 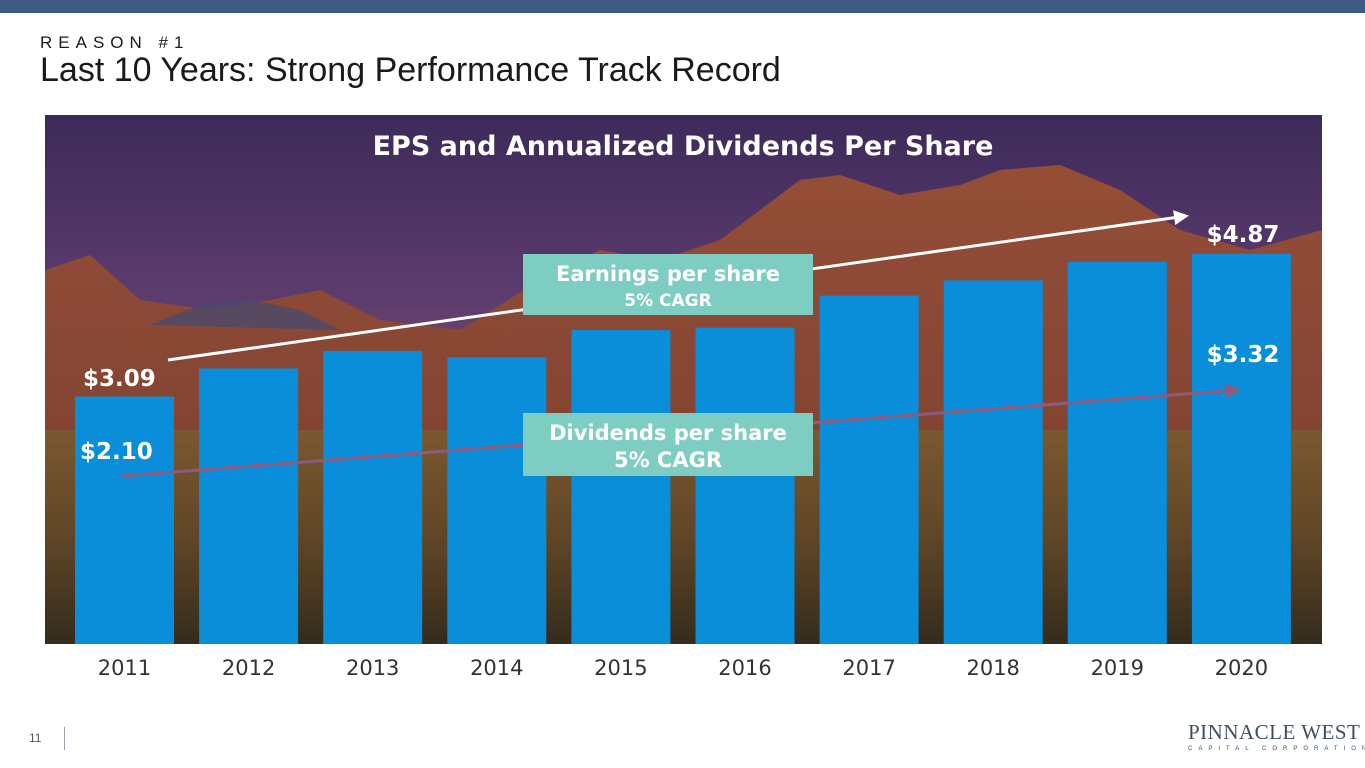 I want to click on x-tick-2016: 2016, so click(x=744, y=668).